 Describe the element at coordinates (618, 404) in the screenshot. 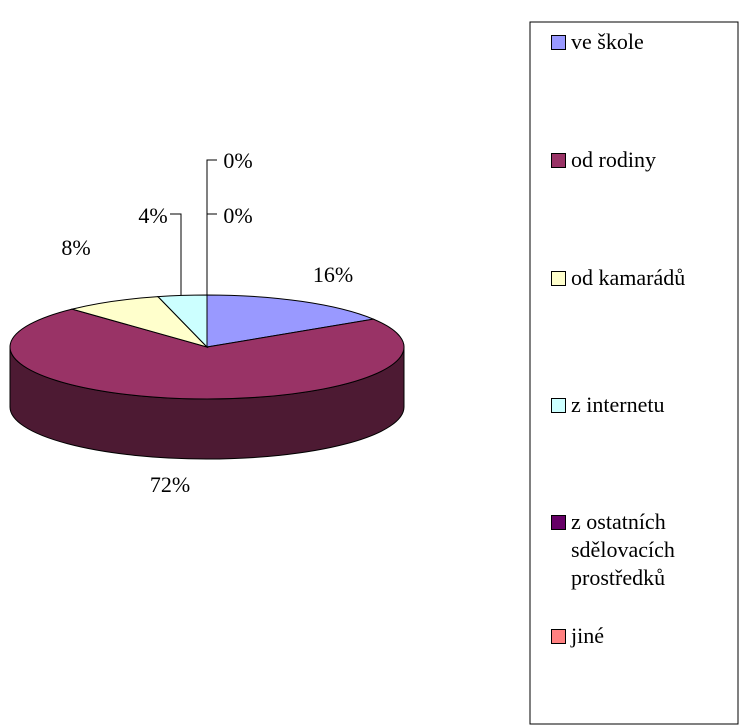

I see `legend-label: z internetu` at that location.